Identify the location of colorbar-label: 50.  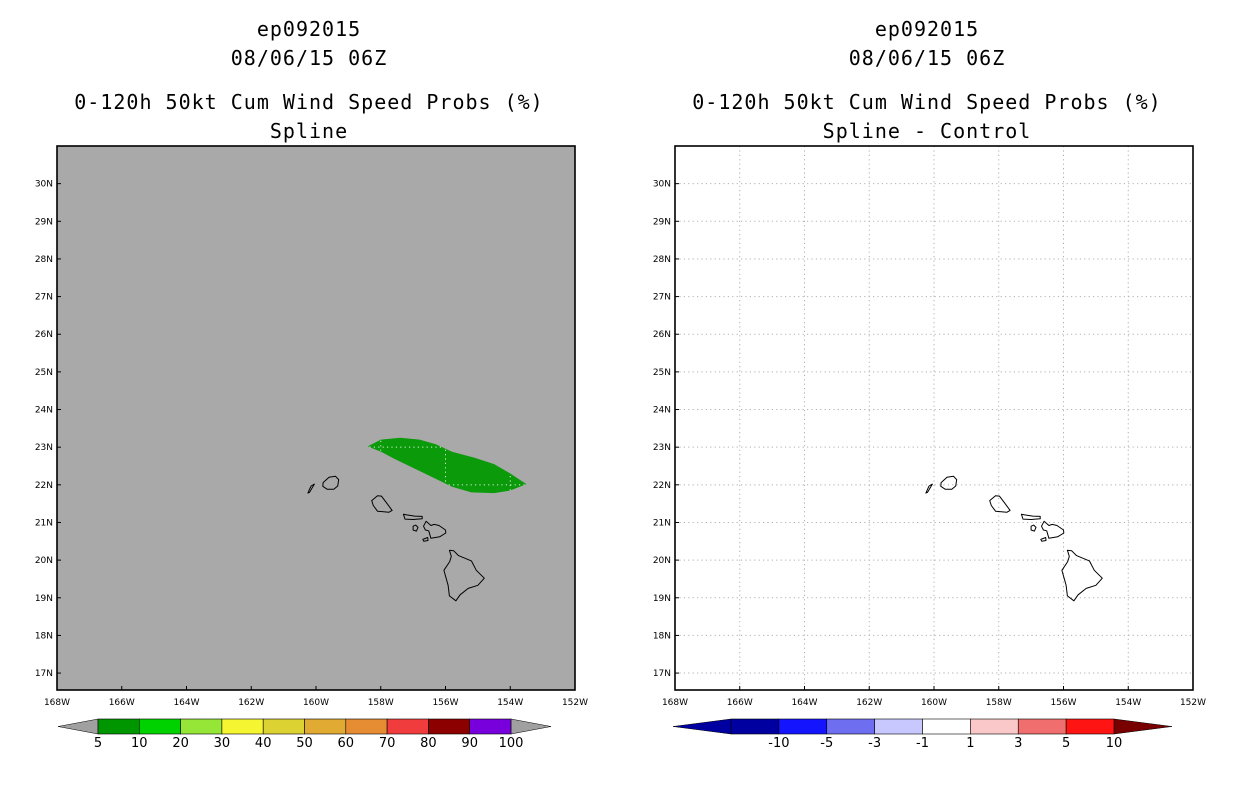
(304, 743).